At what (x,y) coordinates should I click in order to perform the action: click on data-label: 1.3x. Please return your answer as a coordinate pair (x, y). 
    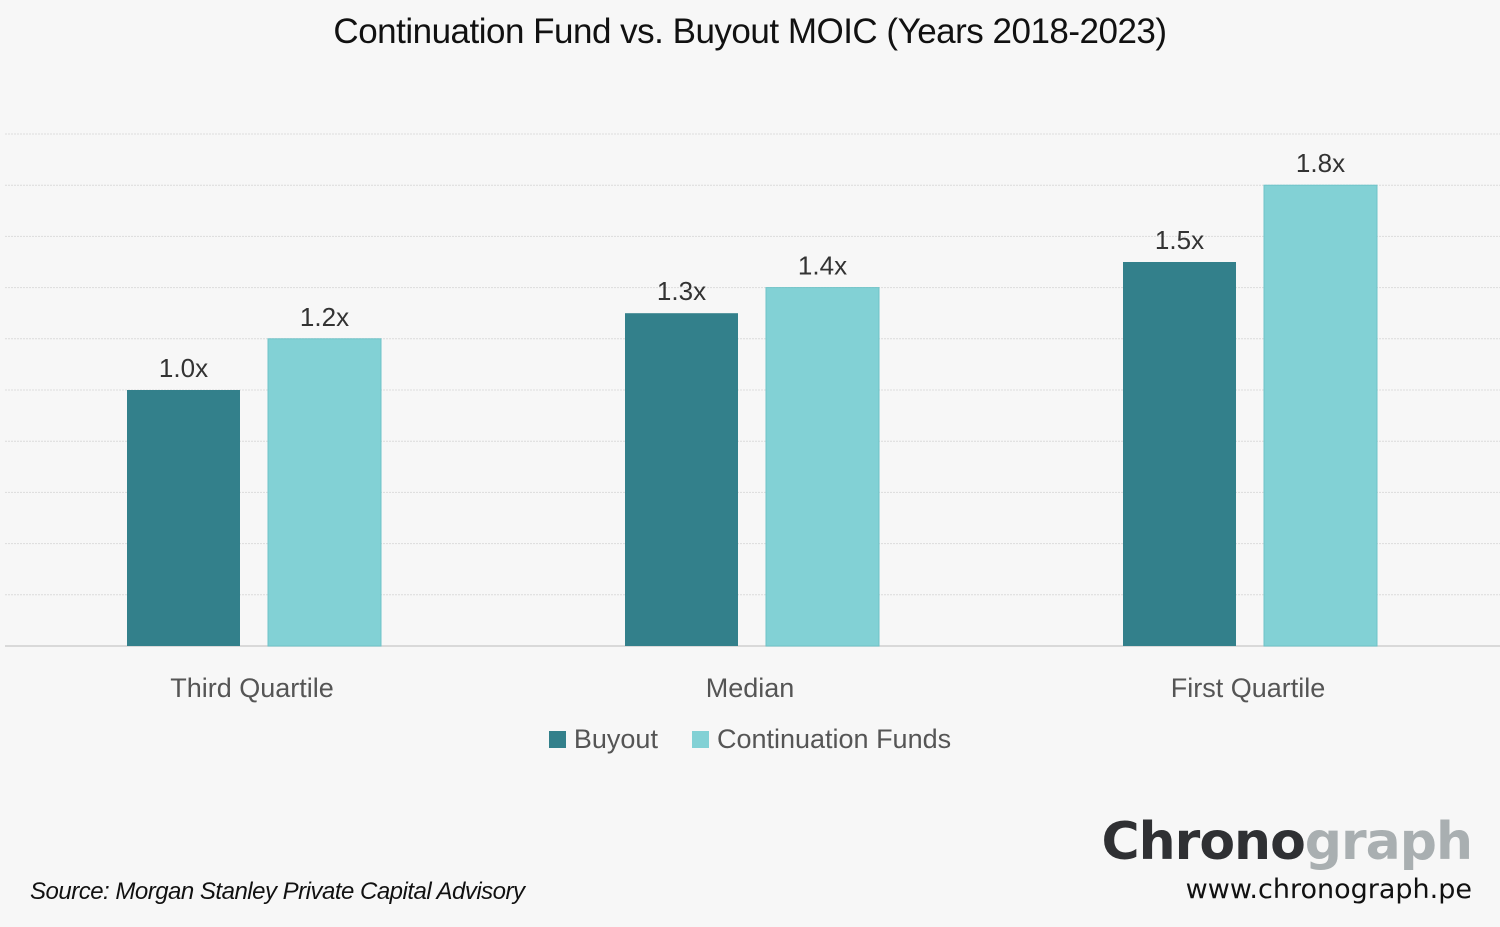
    Looking at the image, I should click on (681, 291).